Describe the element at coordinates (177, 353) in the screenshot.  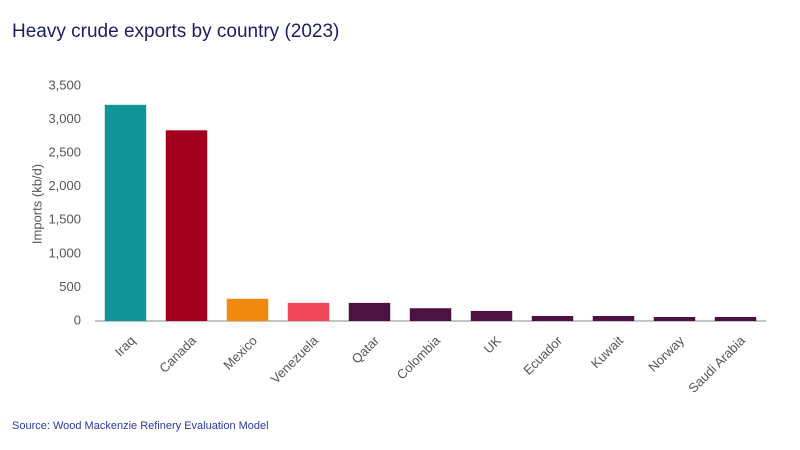
I see `x-tick-label: Canada` at that location.